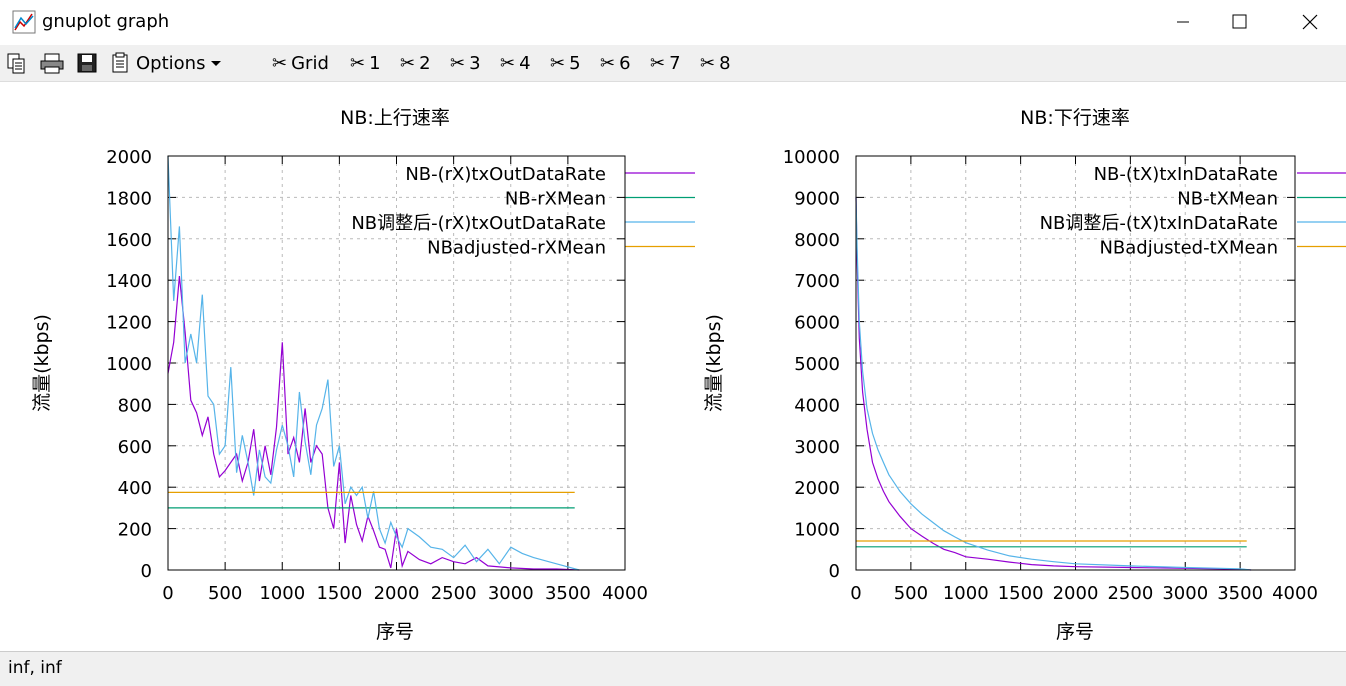 The image size is (1346, 686). Describe the element at coordinates (1075, 118) in the screenshot. I see `chart-title: NB:下行速率` at that location.